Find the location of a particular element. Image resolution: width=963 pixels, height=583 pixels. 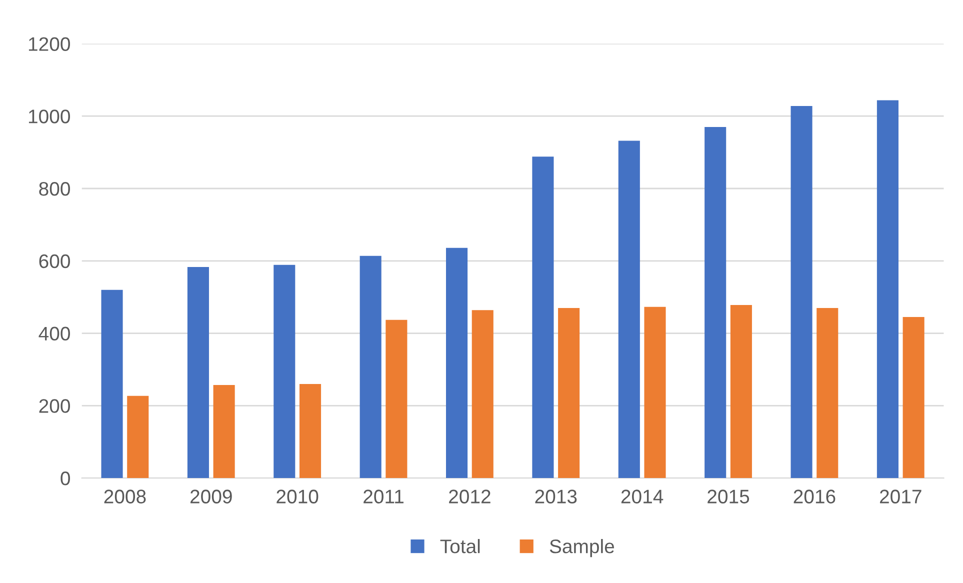

x-tick-label: 2013 is located at coordinates (556, 497).